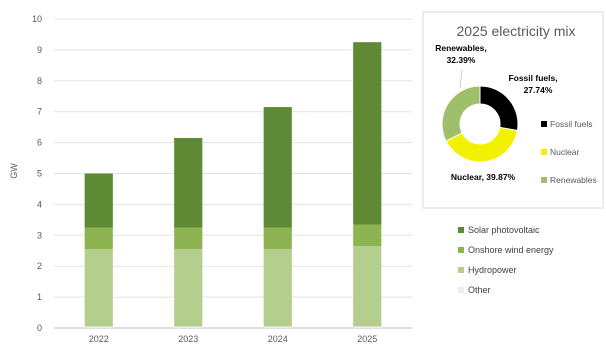  What do you see at coordinates (515, 31) in the screenshot?
I see `inset-title: 2025 electricity mix` at bounding box center [515, 31].